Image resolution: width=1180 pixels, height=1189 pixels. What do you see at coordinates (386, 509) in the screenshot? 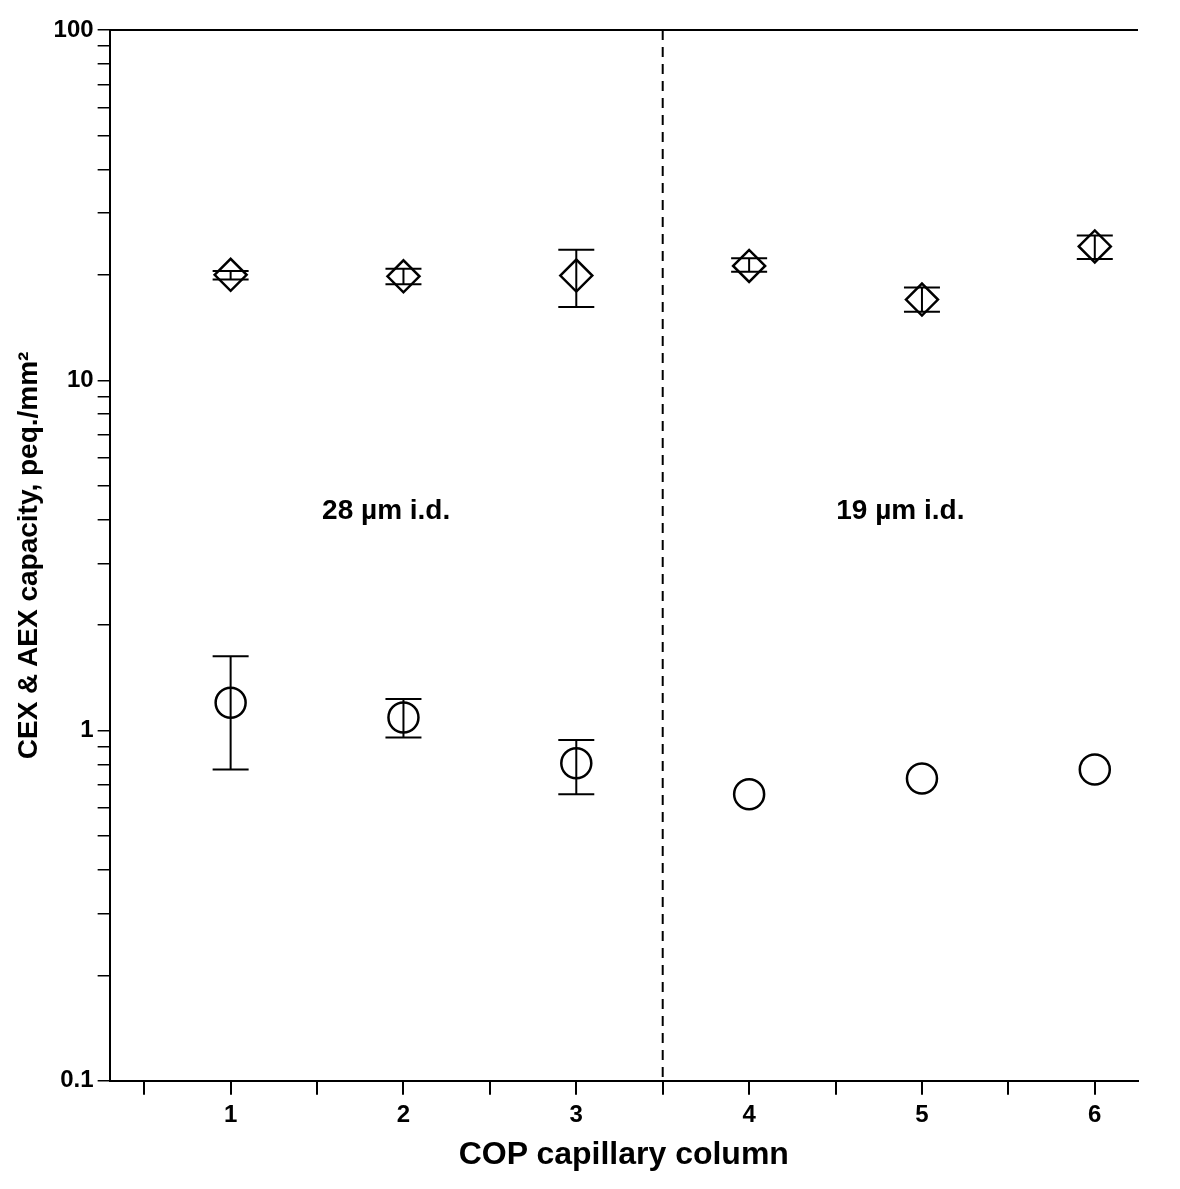
I see `annotation: 28 µm i.d.` at bounding box center [386, 509].